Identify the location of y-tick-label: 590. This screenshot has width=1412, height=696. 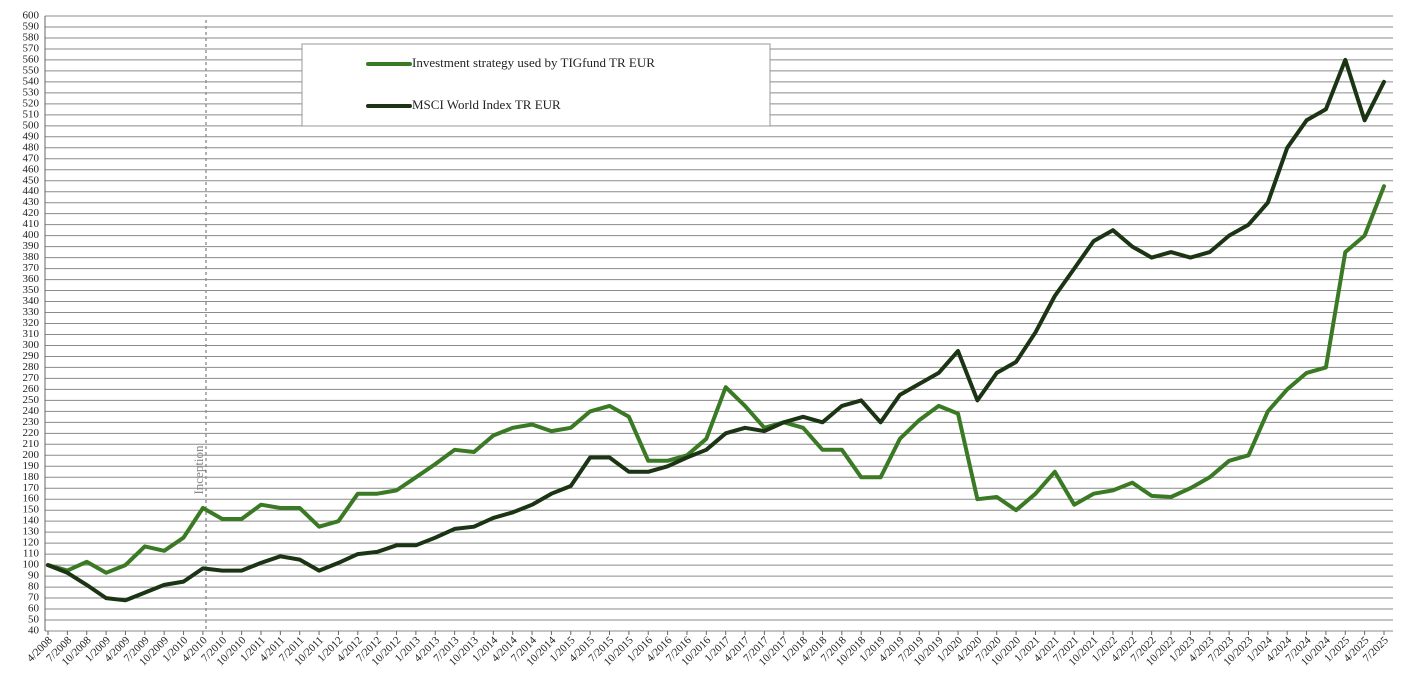
(31, 27).